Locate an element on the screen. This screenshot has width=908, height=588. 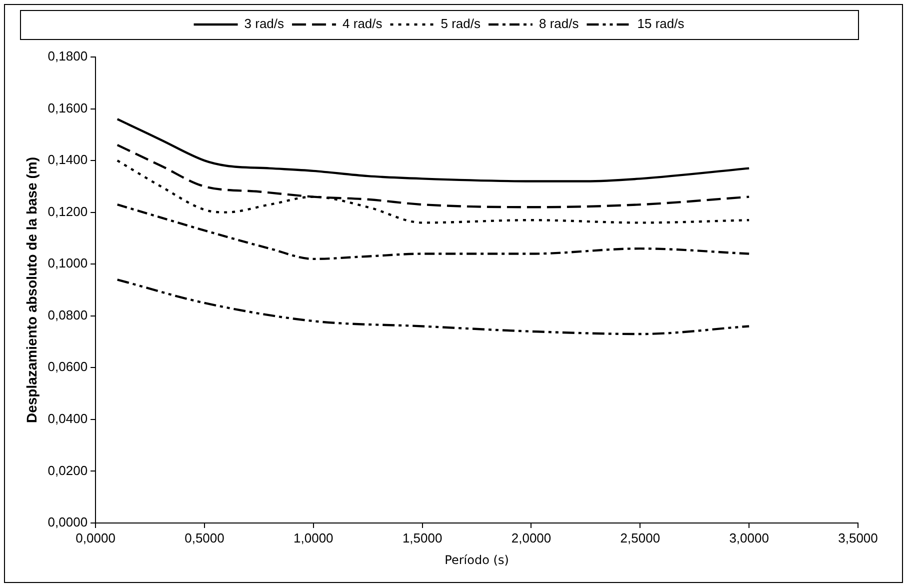
y-tick-label: 0,0000 is located at coordinates (68, 522).